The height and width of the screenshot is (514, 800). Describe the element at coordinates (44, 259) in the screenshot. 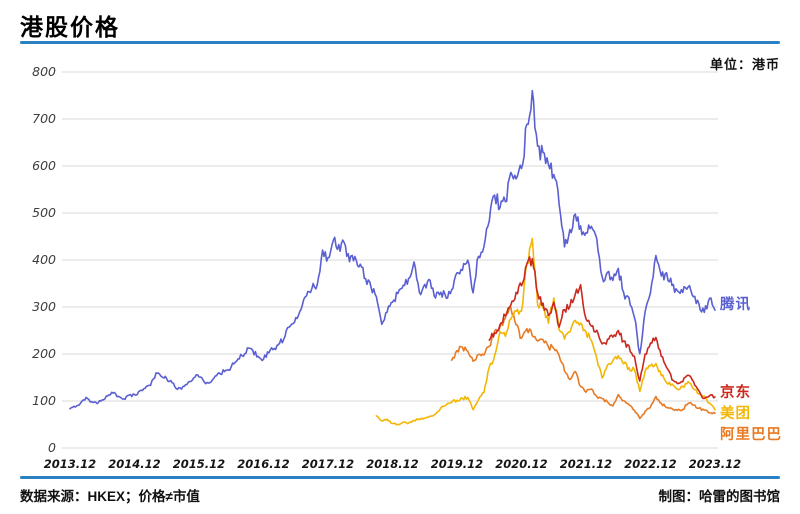

I see `y-tick-label: 400` at that location.